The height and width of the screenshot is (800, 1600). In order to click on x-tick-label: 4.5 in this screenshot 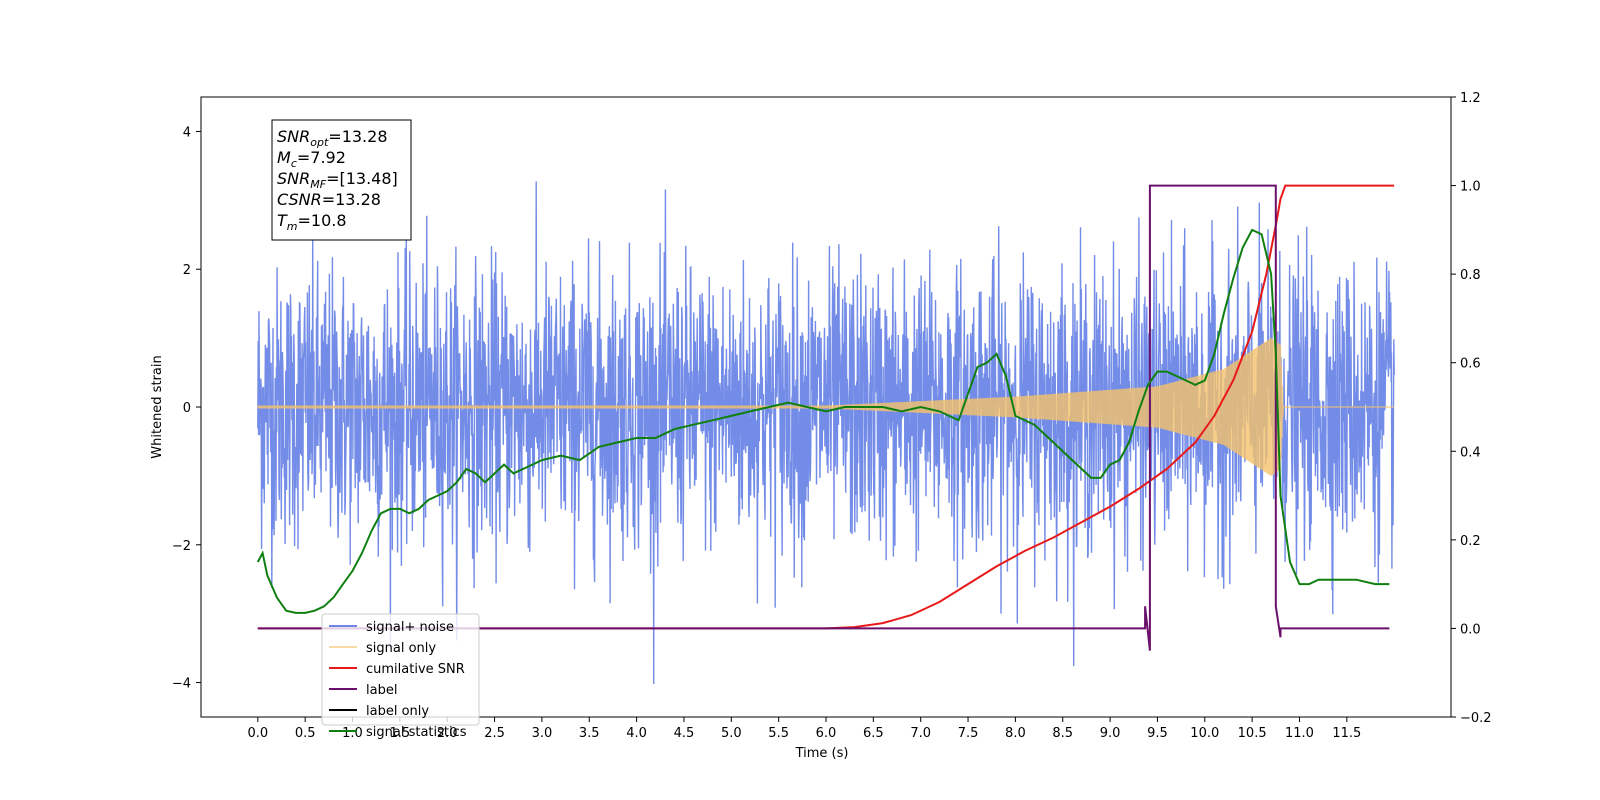, I will do `click(684, 733)`.